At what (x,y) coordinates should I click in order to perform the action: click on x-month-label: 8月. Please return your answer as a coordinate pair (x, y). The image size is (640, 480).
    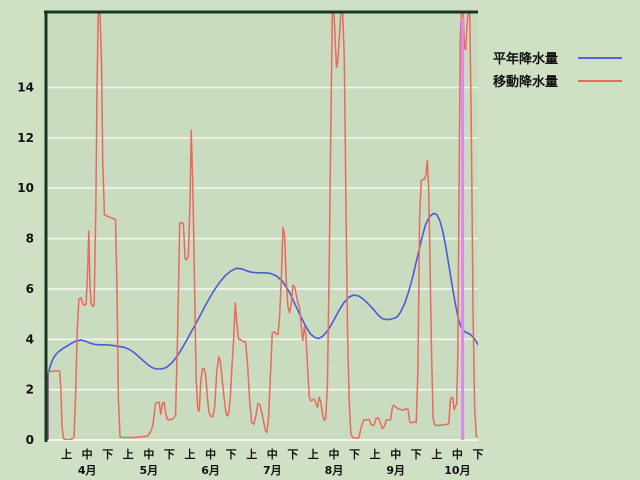
    Looking at the image, I should click on (334, 470).